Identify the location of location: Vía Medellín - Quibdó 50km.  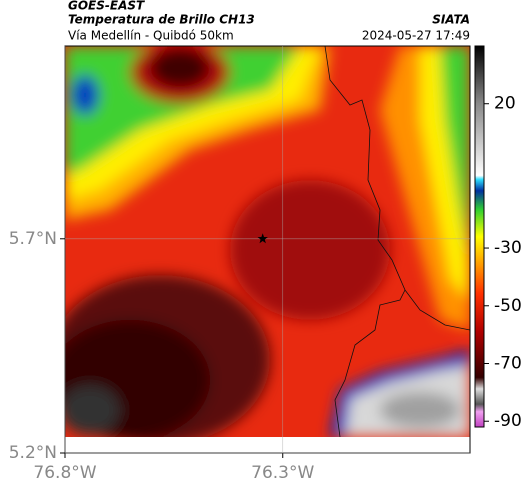
(151, 36).